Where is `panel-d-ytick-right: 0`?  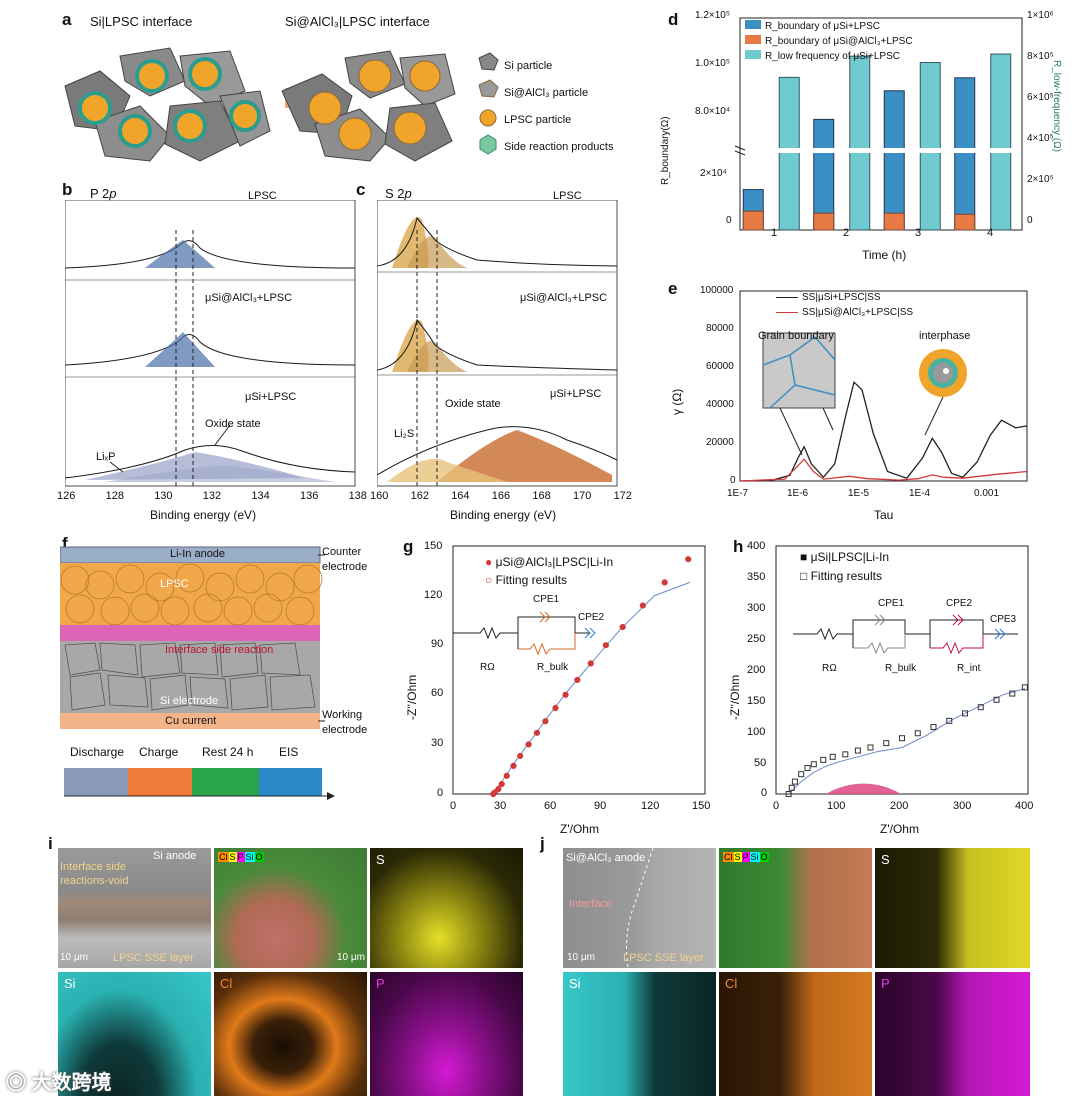 panel-d-ytick-right: 0 is located at coordinates (1030, 220).